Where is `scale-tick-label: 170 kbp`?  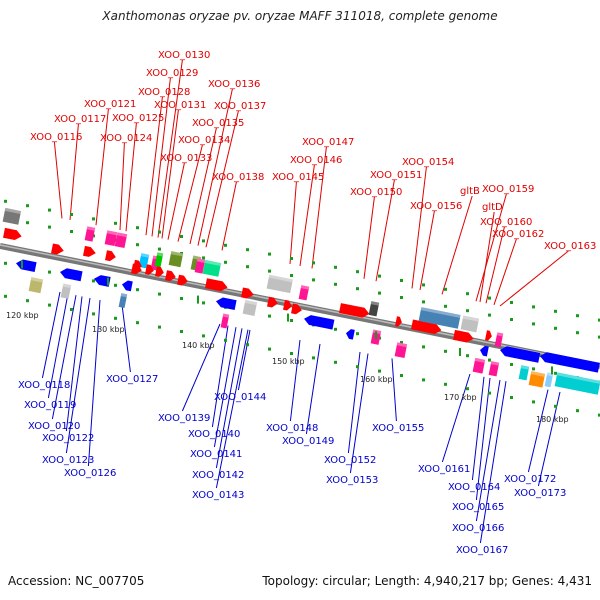
scale-tick-label: 170 kbp is located at coordinates (460, 397).